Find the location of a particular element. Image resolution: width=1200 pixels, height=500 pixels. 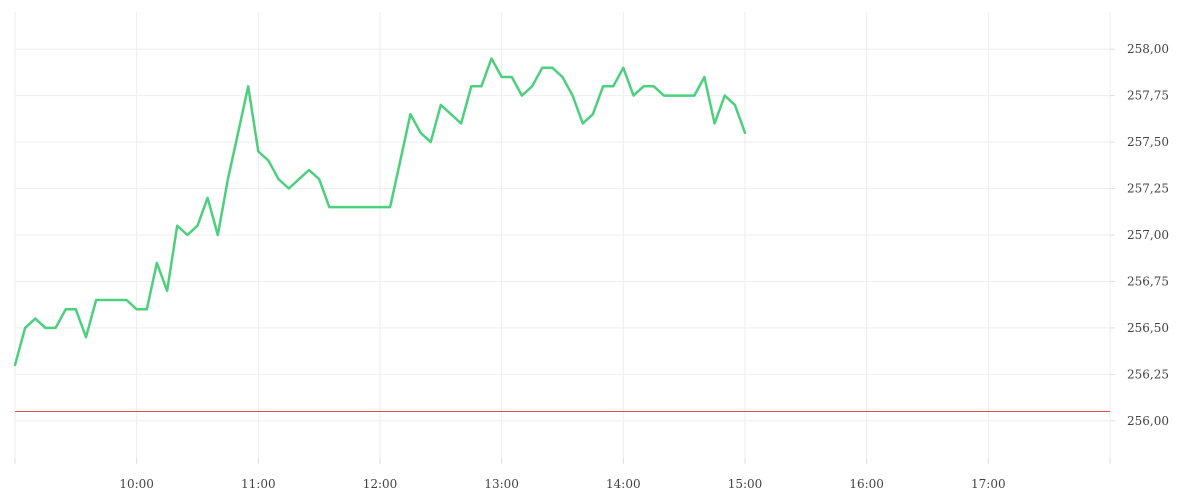

y-tick-label: 256,25 is located at coordinates (1148, 374).